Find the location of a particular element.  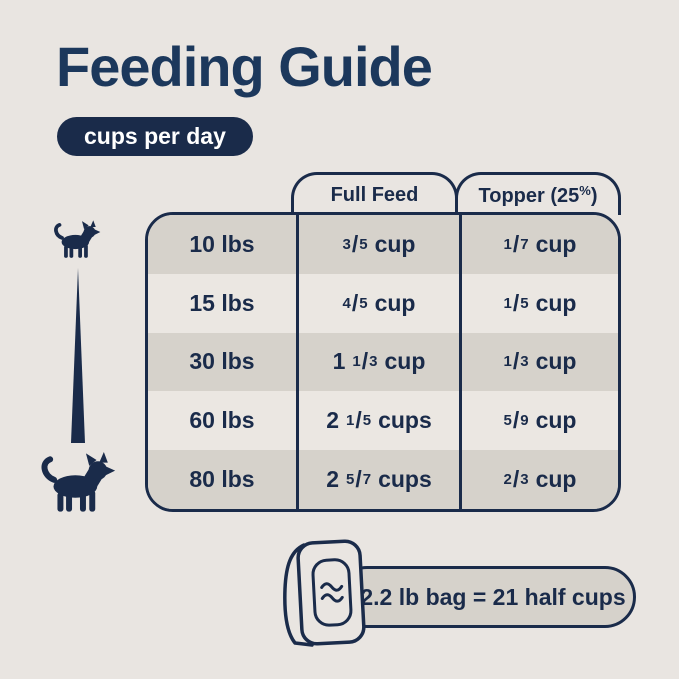

full-feed-cell: 3/5 cup is located at coordinates (377, 244).